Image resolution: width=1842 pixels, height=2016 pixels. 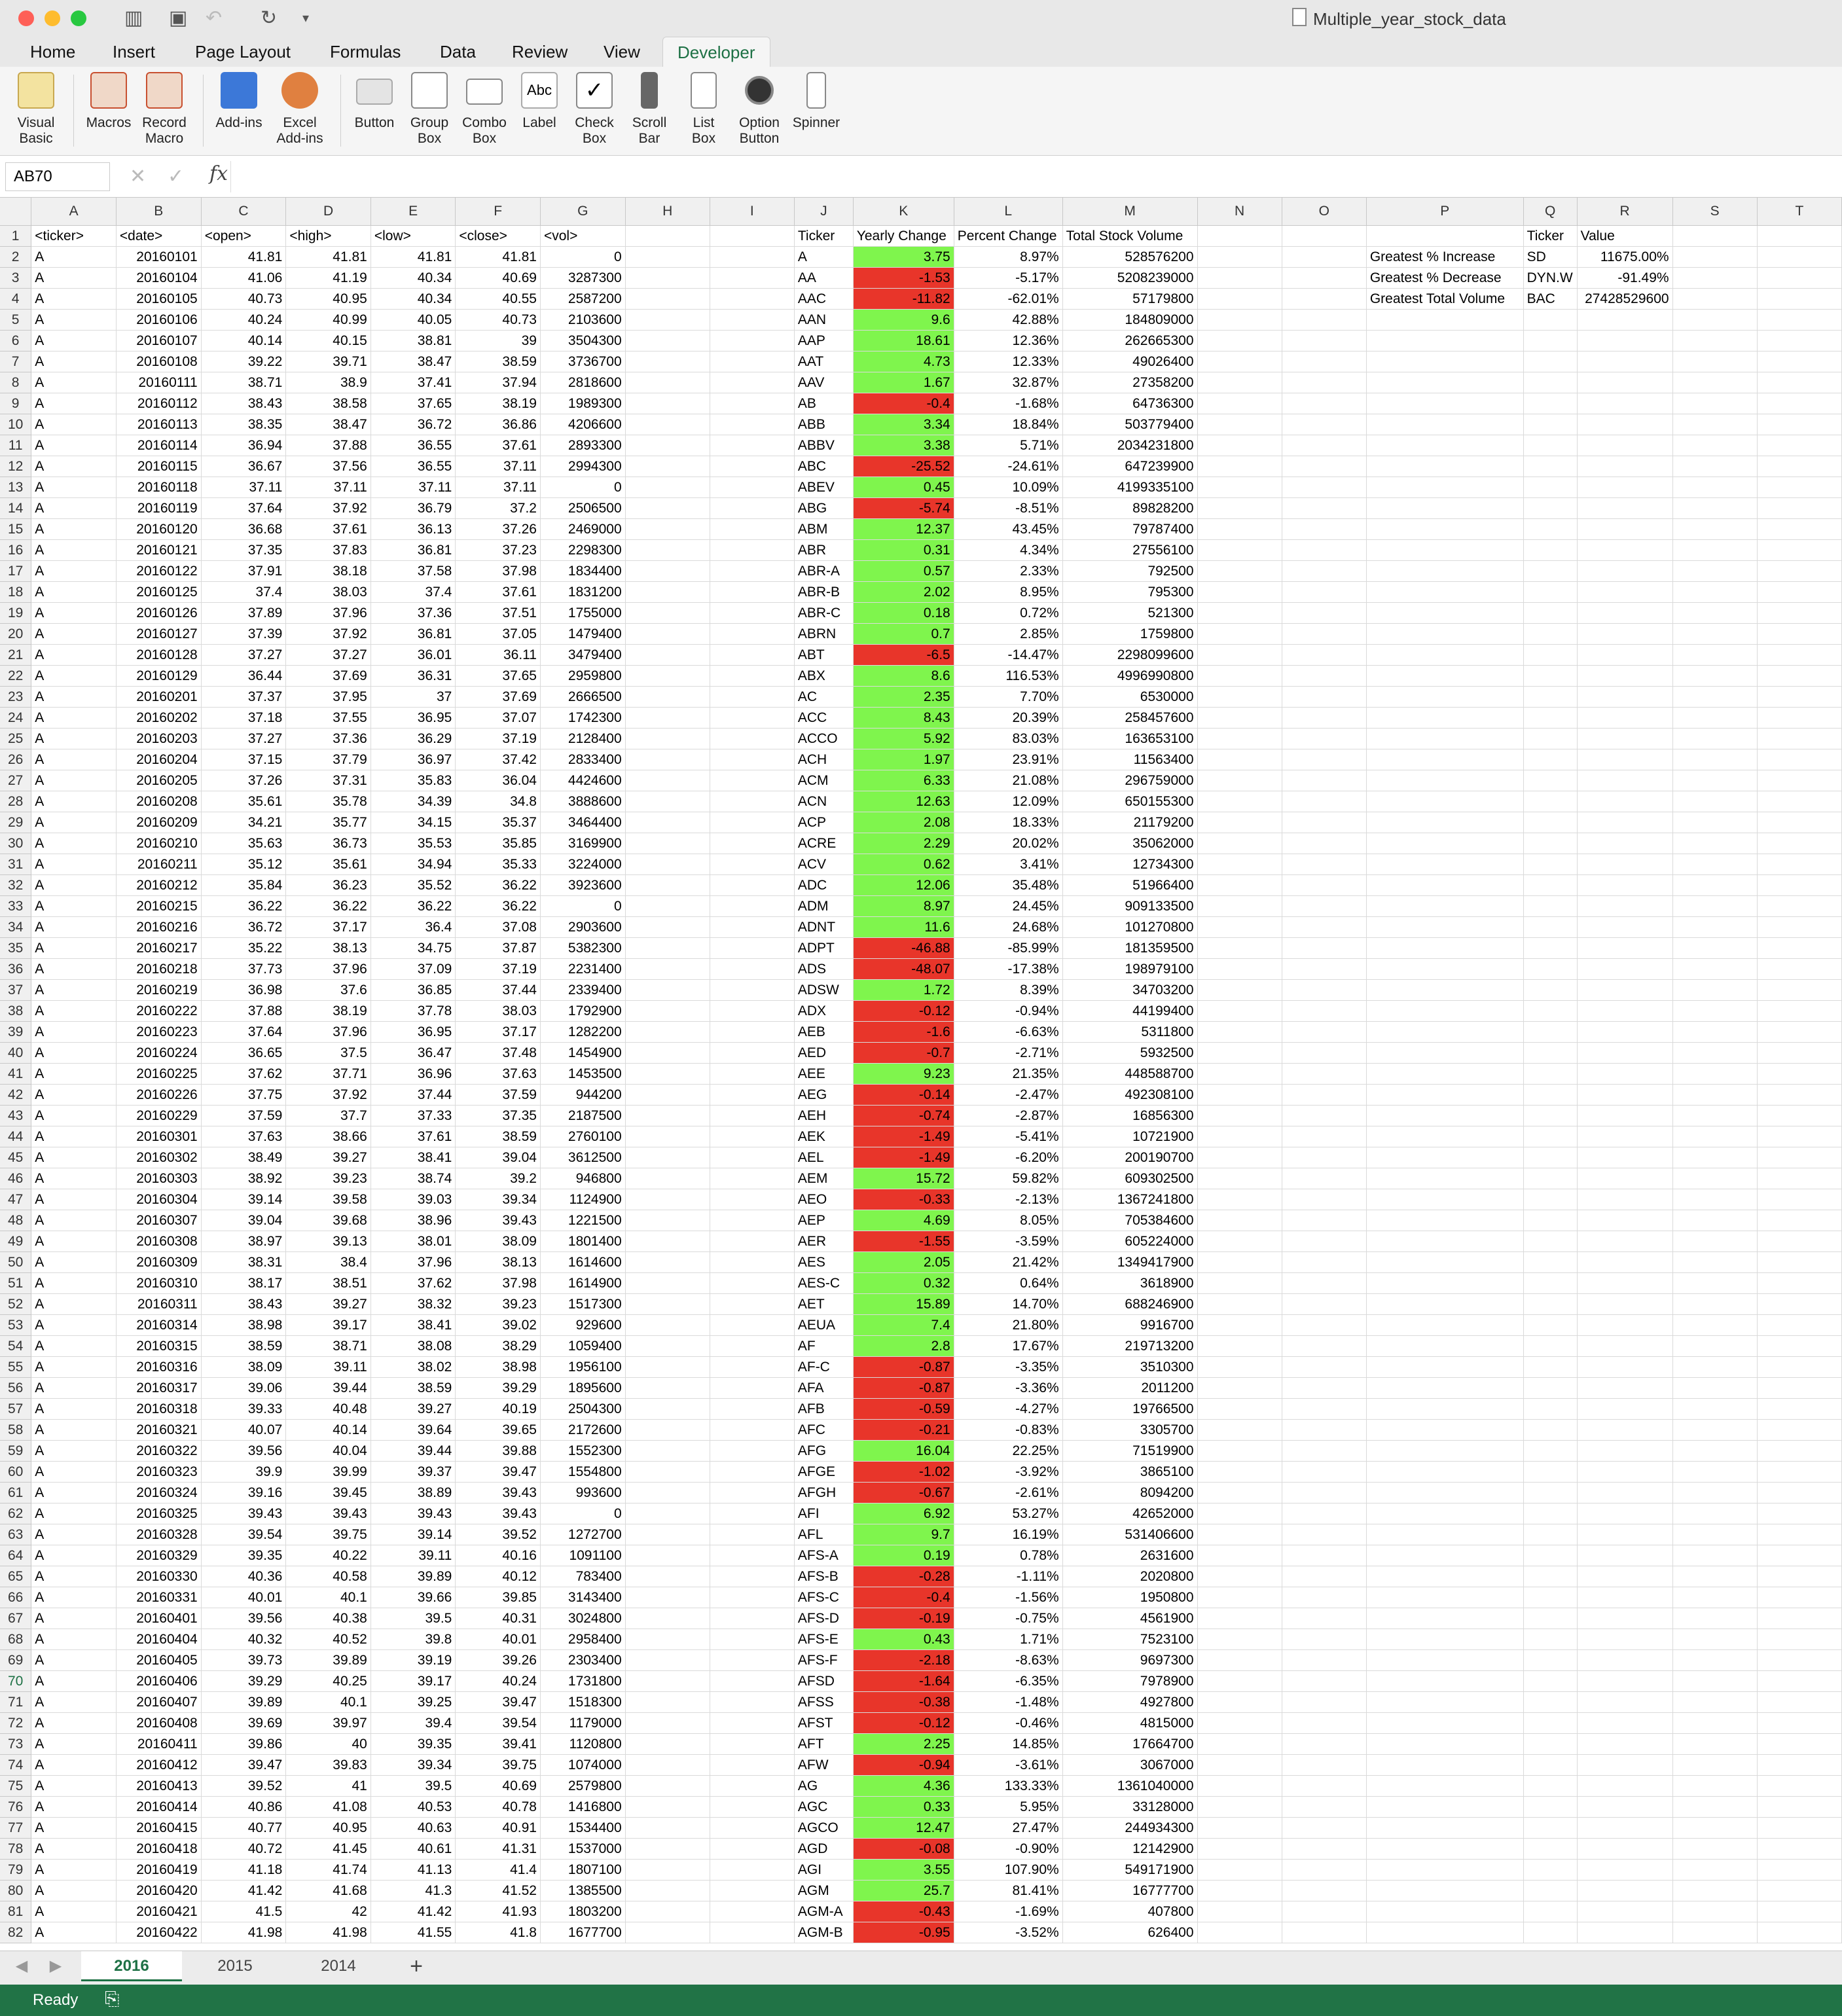 What do you see at coordinates (1799, 445) in the screenshot?
I see `cell-t11` at bounding box center [1799, 445].